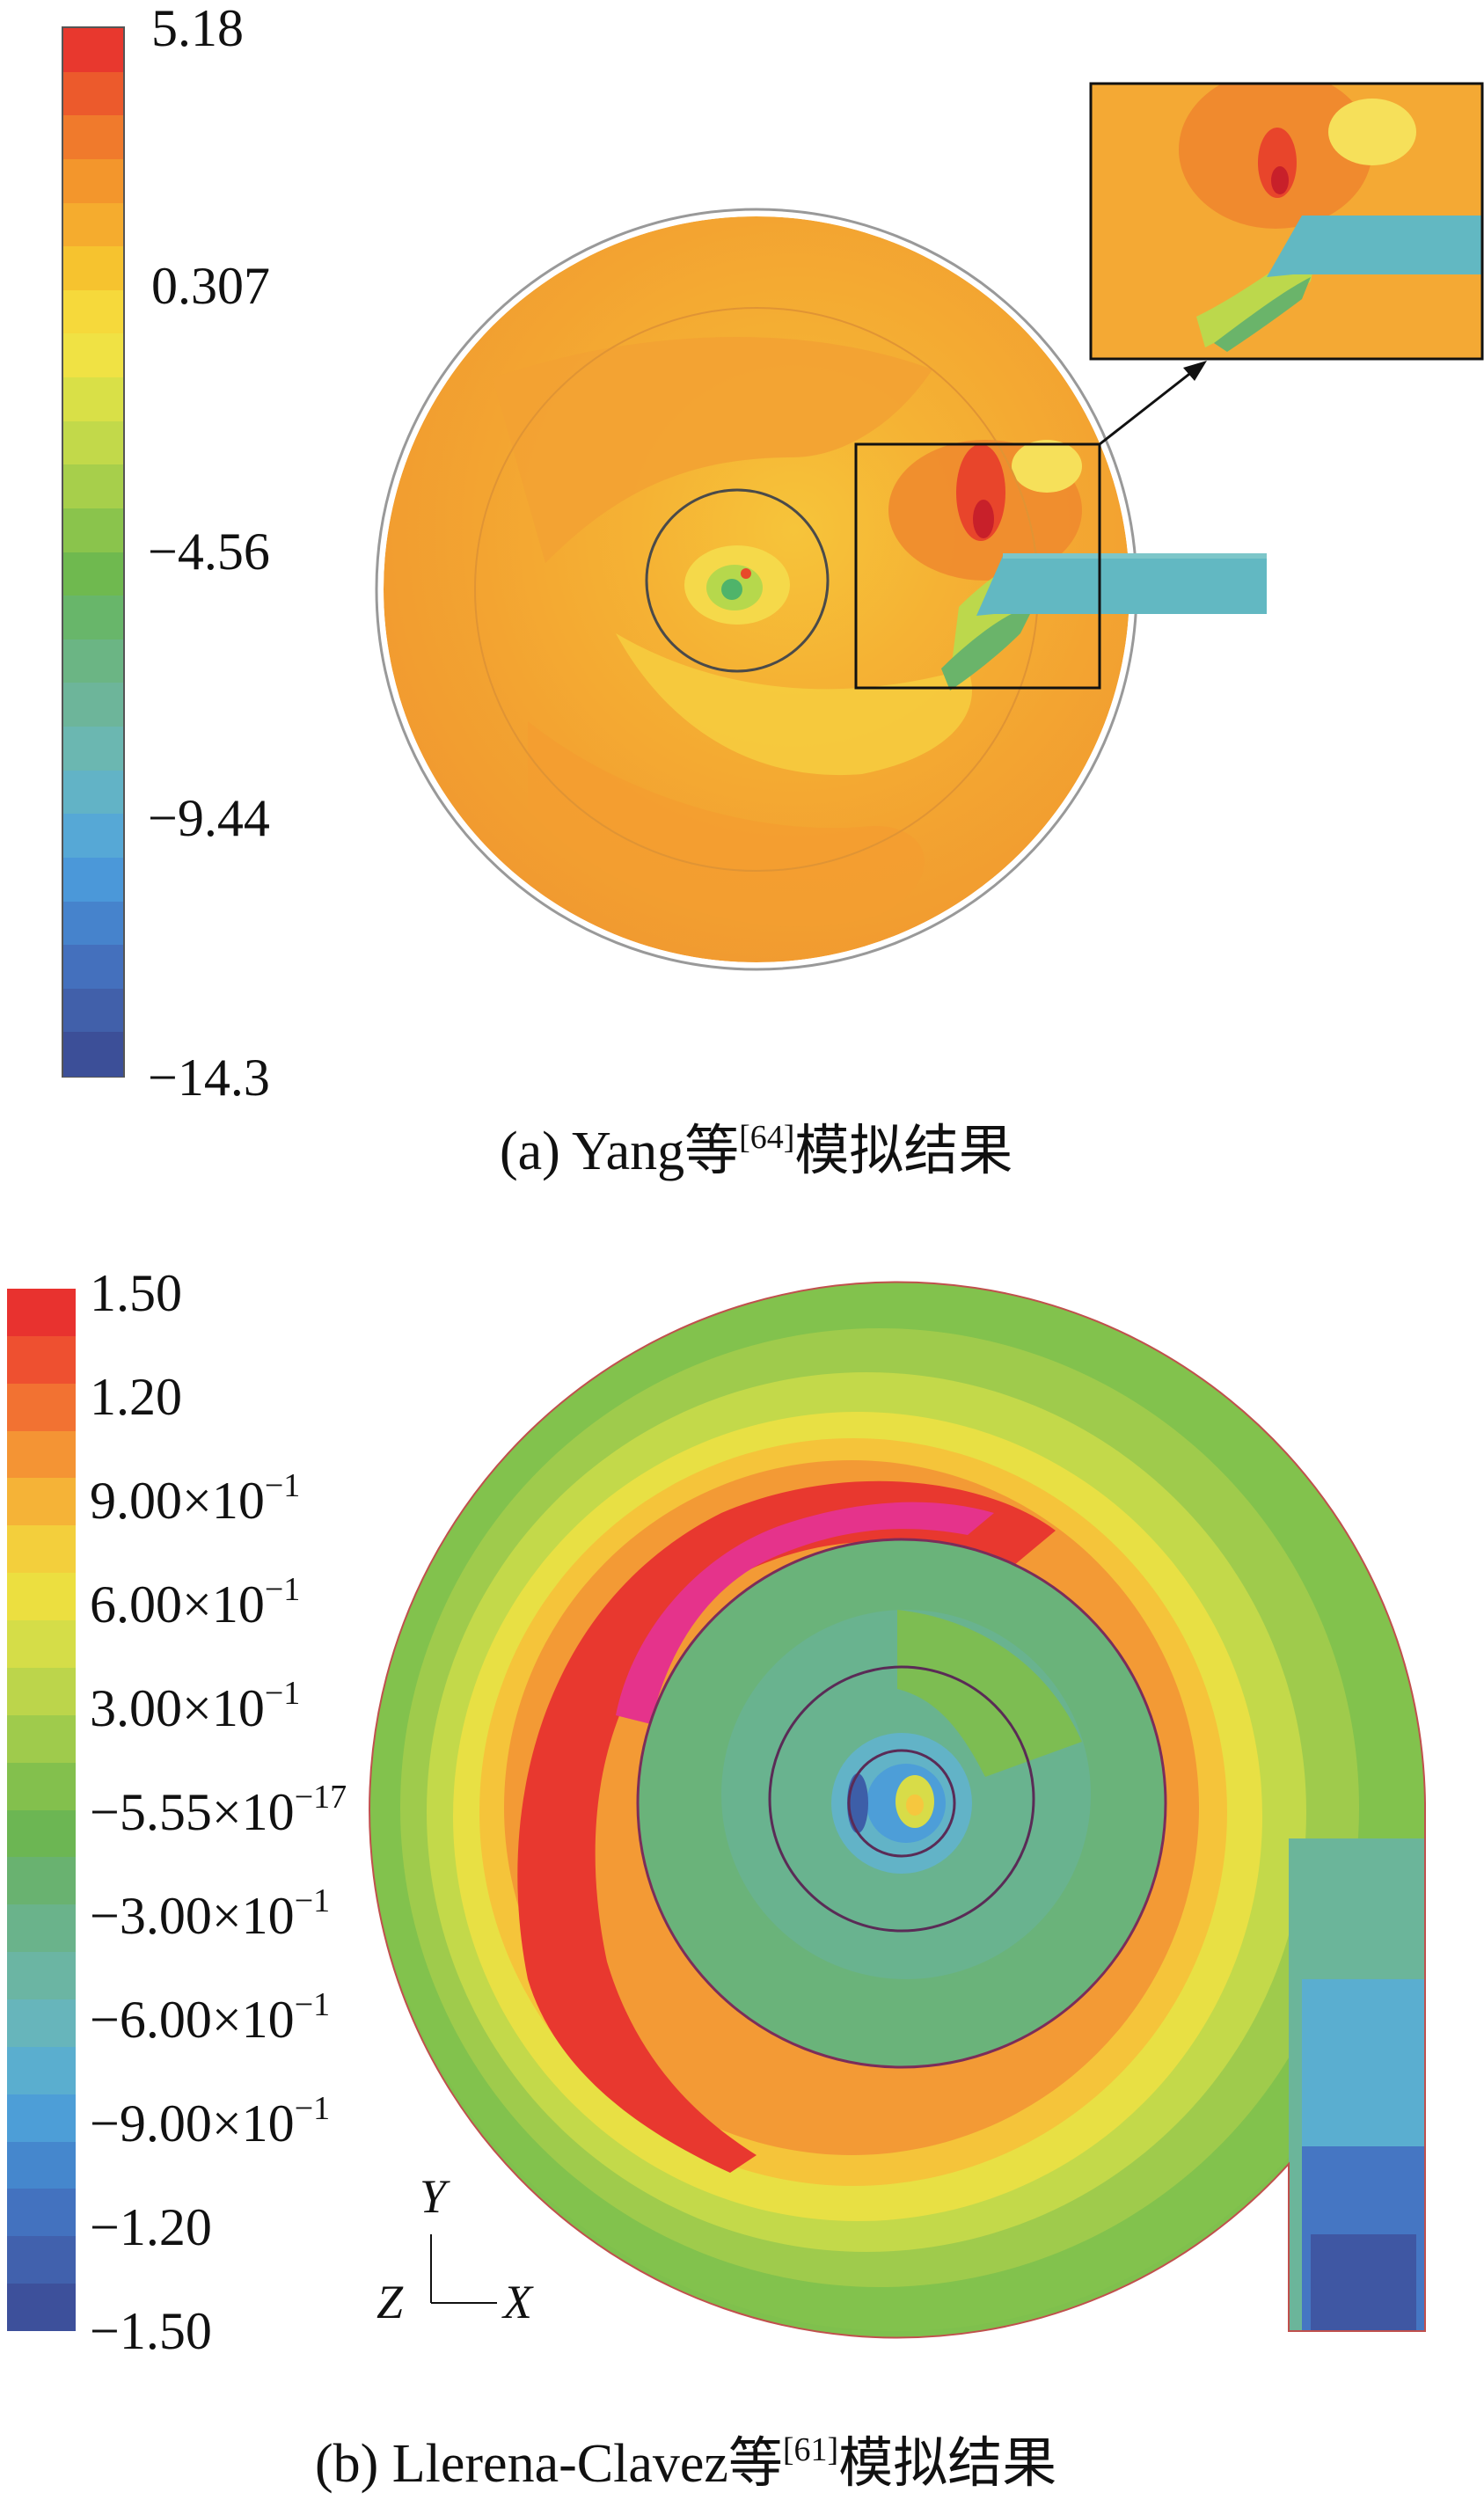  What do you see at coordinates (1121, 586) in the screenshot?
I see `outlet-pipe` at bounding box center [1121, 586].